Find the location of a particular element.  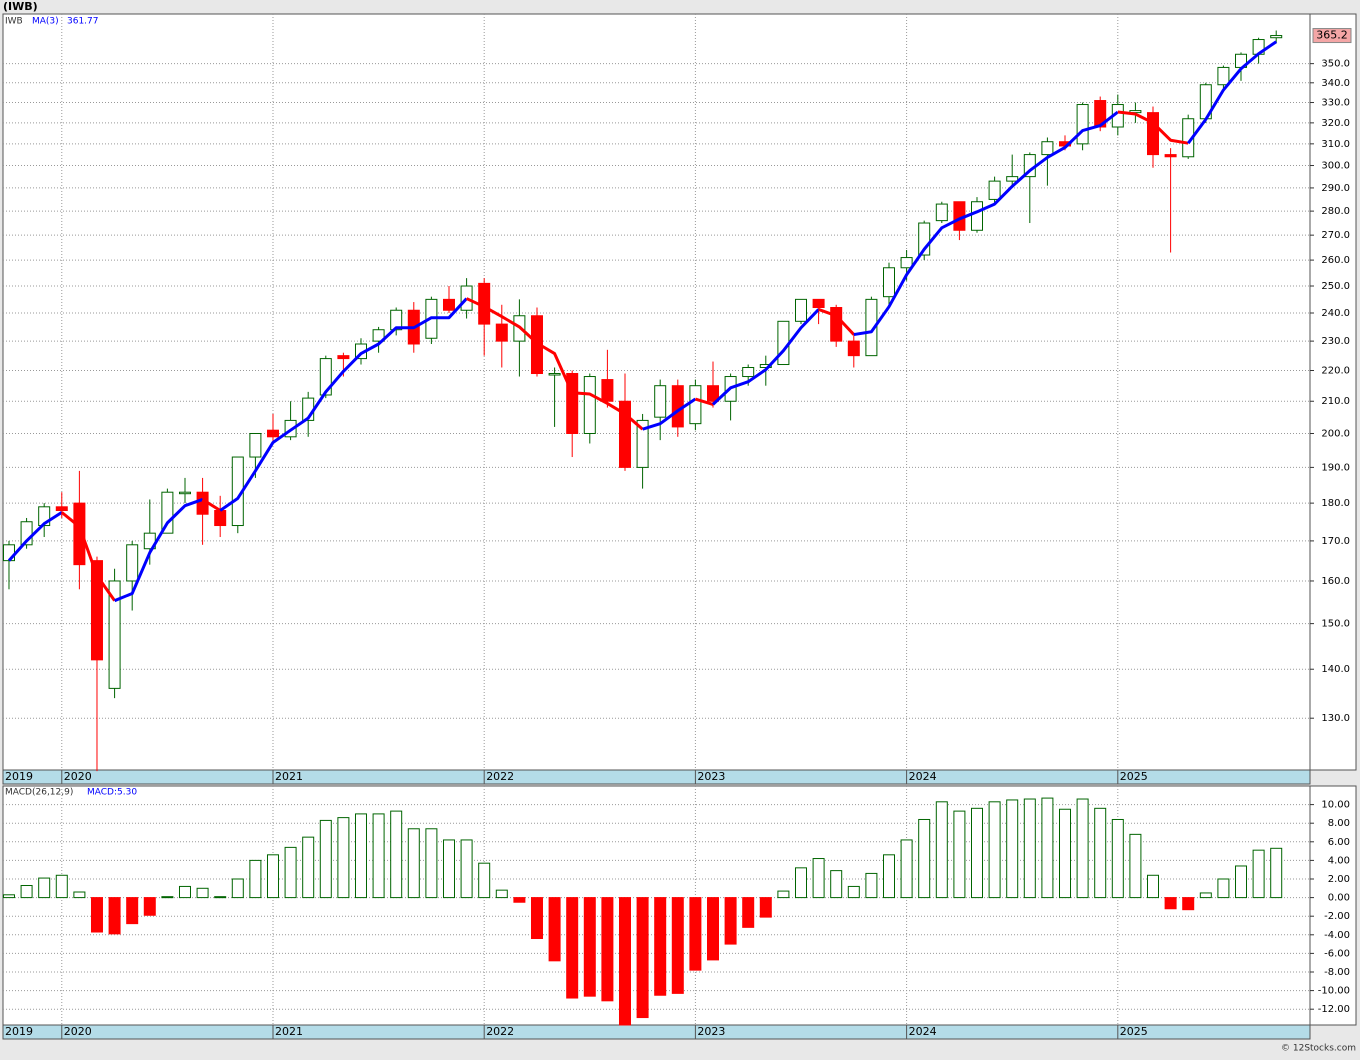

y-tick-label: 270.0 is located at coordinates (1335, 235).